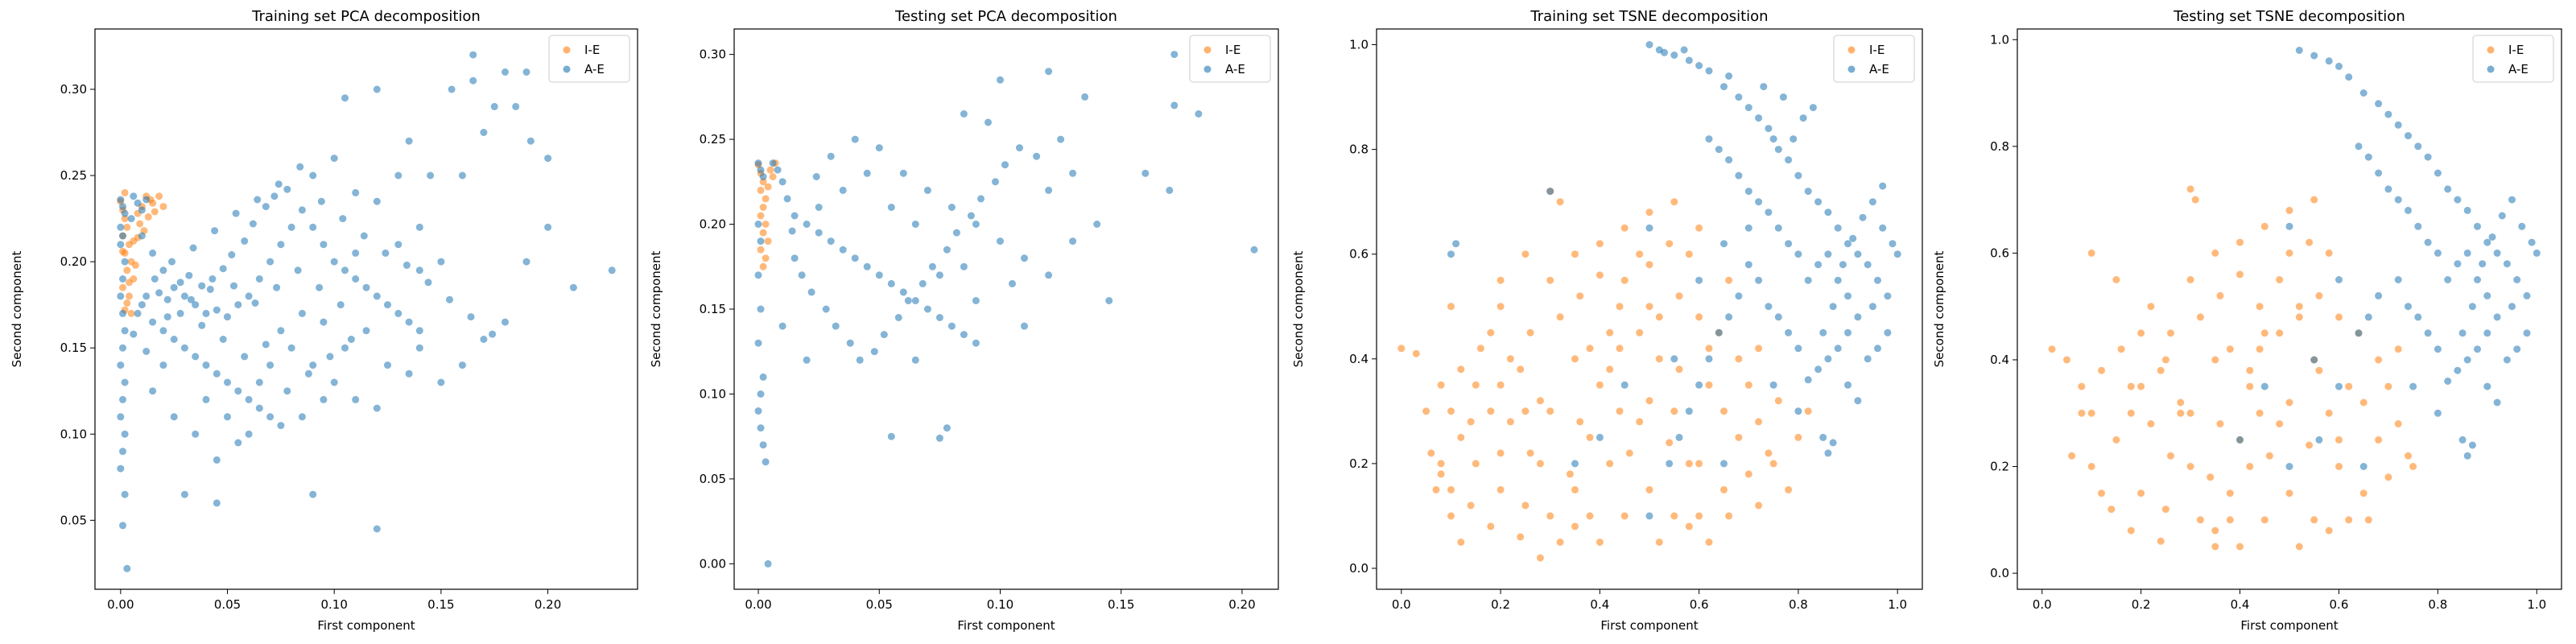 The height and width of the screenshot is (644, 2576). I want to click on y-tick-label: 0.2, so click(1999, 467).